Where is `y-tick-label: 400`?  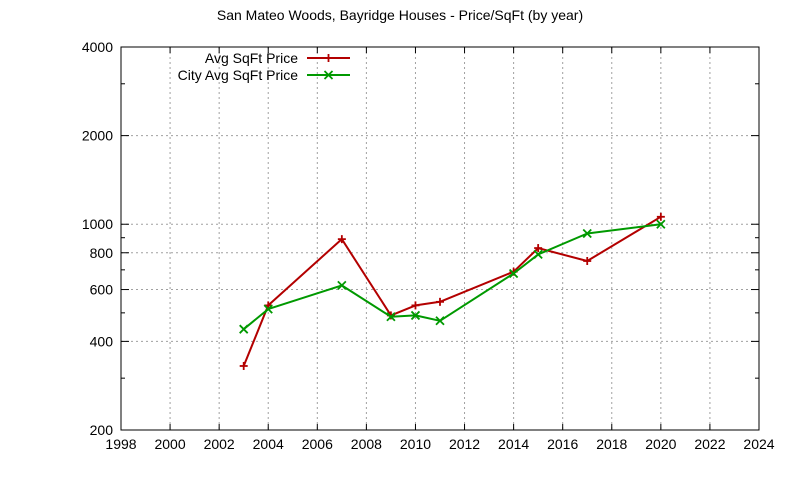
y-tick-label: 400 is located at coordinates (102, 341).